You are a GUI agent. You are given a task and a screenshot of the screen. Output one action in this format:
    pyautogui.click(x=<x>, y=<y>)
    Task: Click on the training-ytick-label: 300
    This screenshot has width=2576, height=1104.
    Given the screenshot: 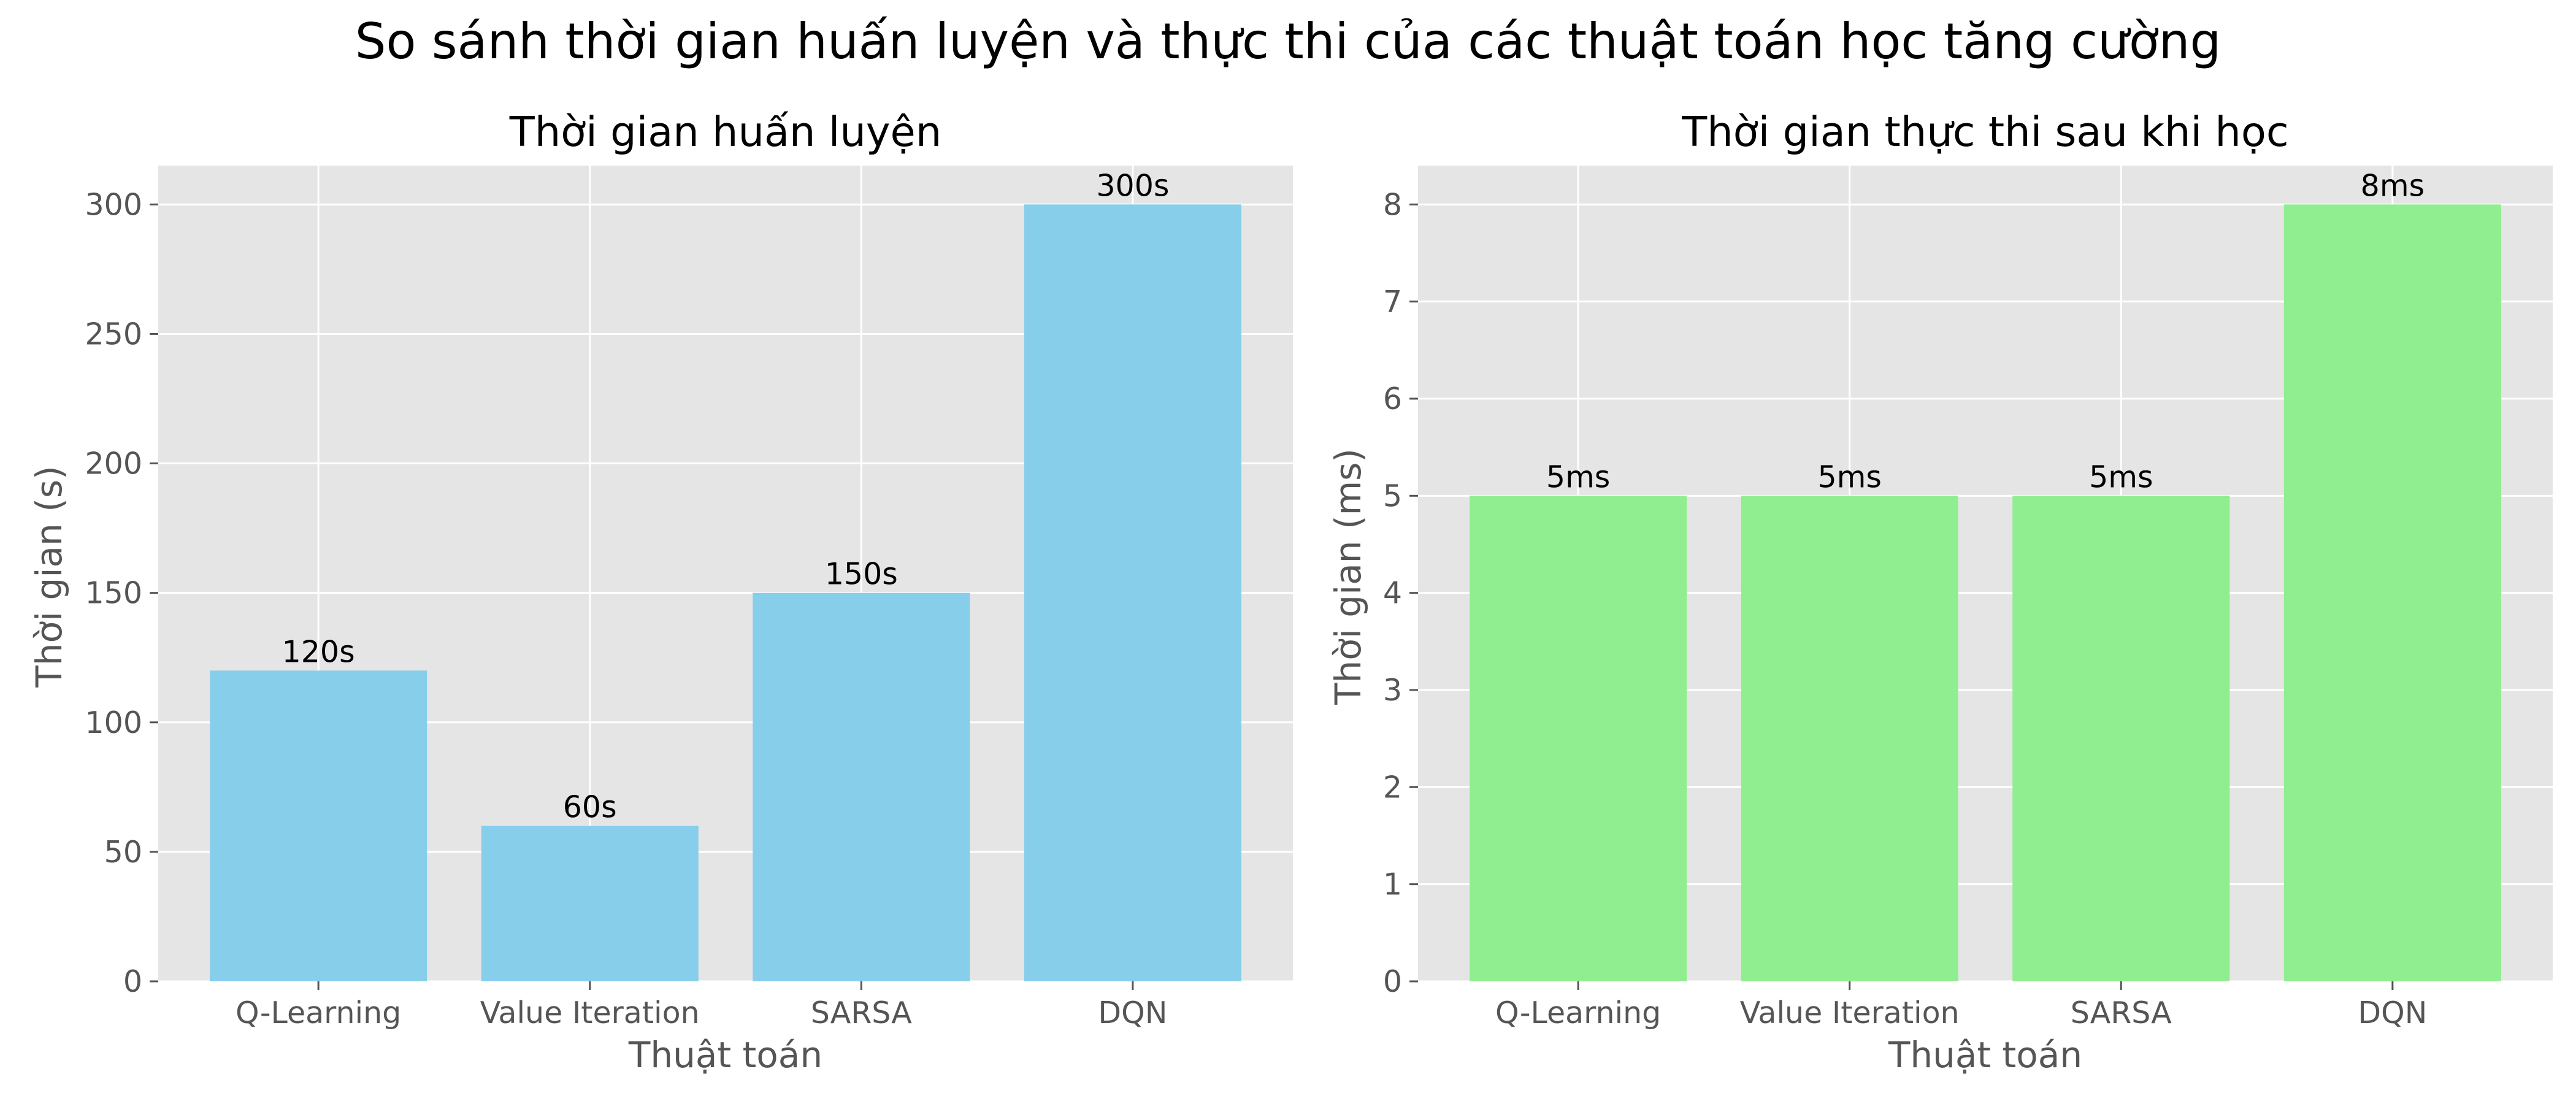 What is the action you would take?
    pyautogui.click(x=113, y=204)
    